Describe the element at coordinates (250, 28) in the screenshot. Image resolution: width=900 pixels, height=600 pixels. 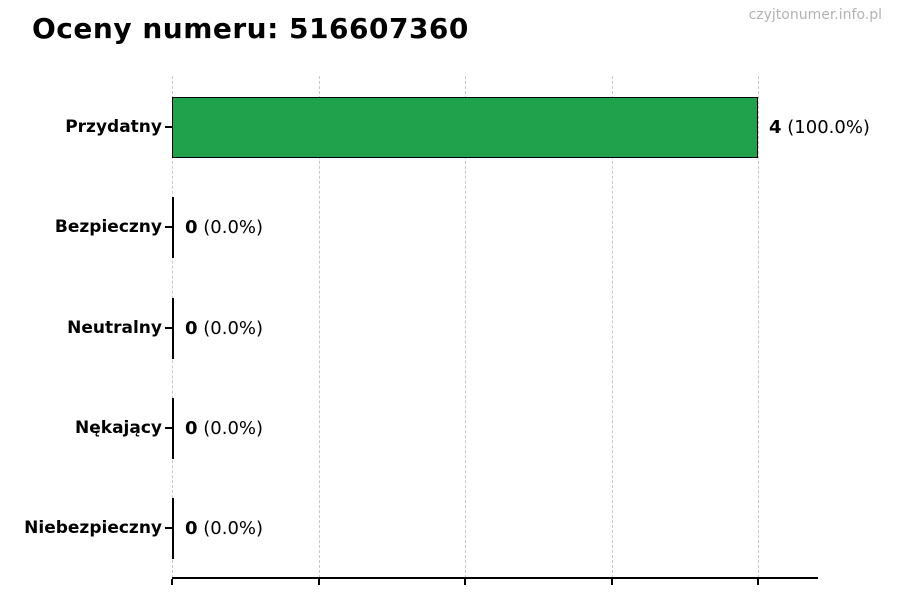
I see `chart-title: Oceny numeru: 516607360` at that location.